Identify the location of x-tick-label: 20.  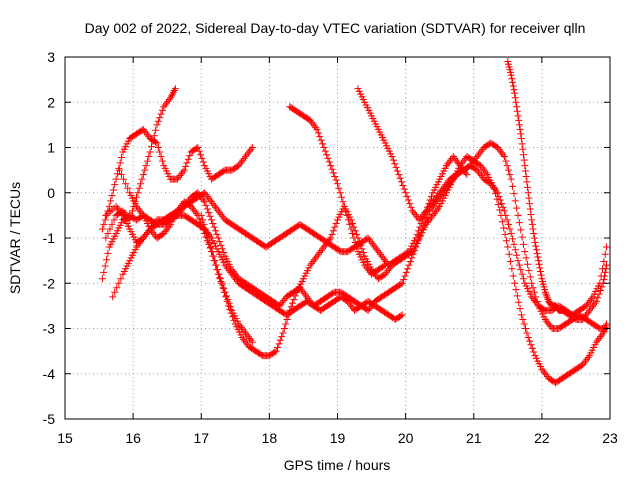
(406, 438).